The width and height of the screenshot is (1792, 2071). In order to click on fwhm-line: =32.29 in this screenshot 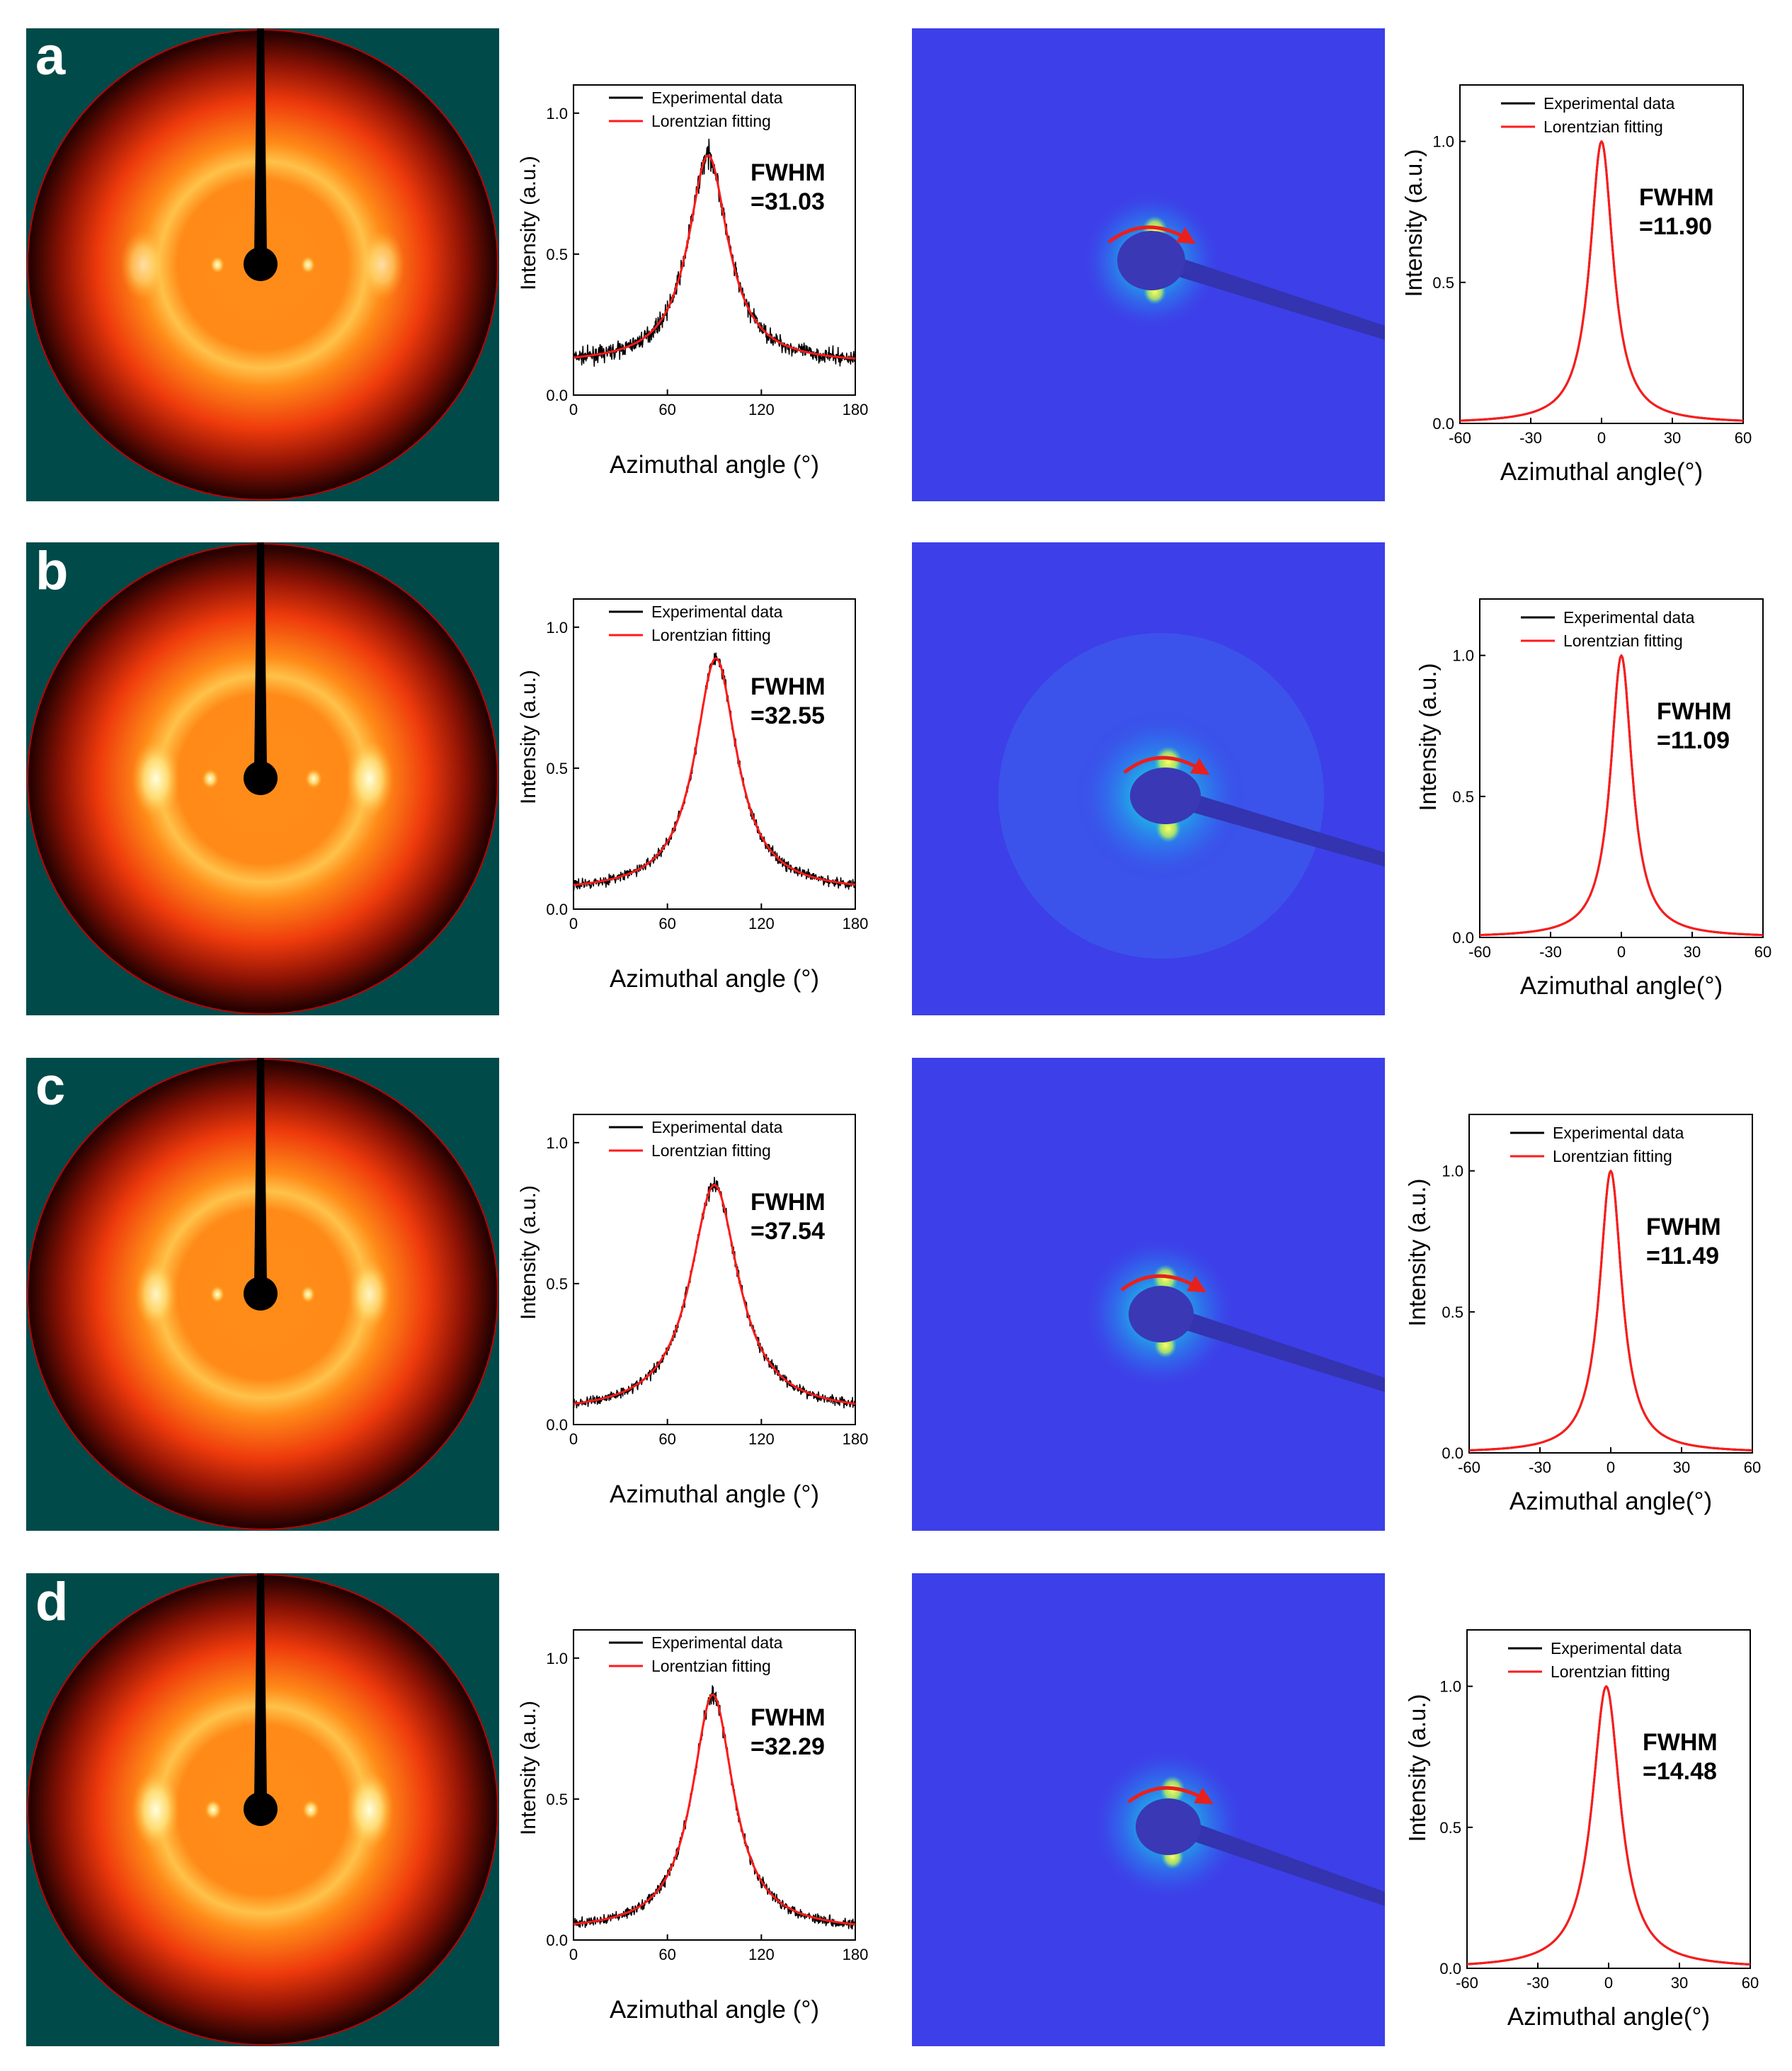, I will do `click(788, 1746)`.